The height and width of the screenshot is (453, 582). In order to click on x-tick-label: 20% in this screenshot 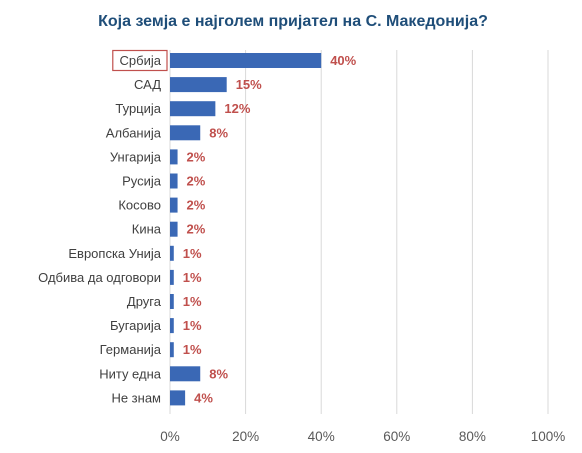, I will do `click(245, 436)`.